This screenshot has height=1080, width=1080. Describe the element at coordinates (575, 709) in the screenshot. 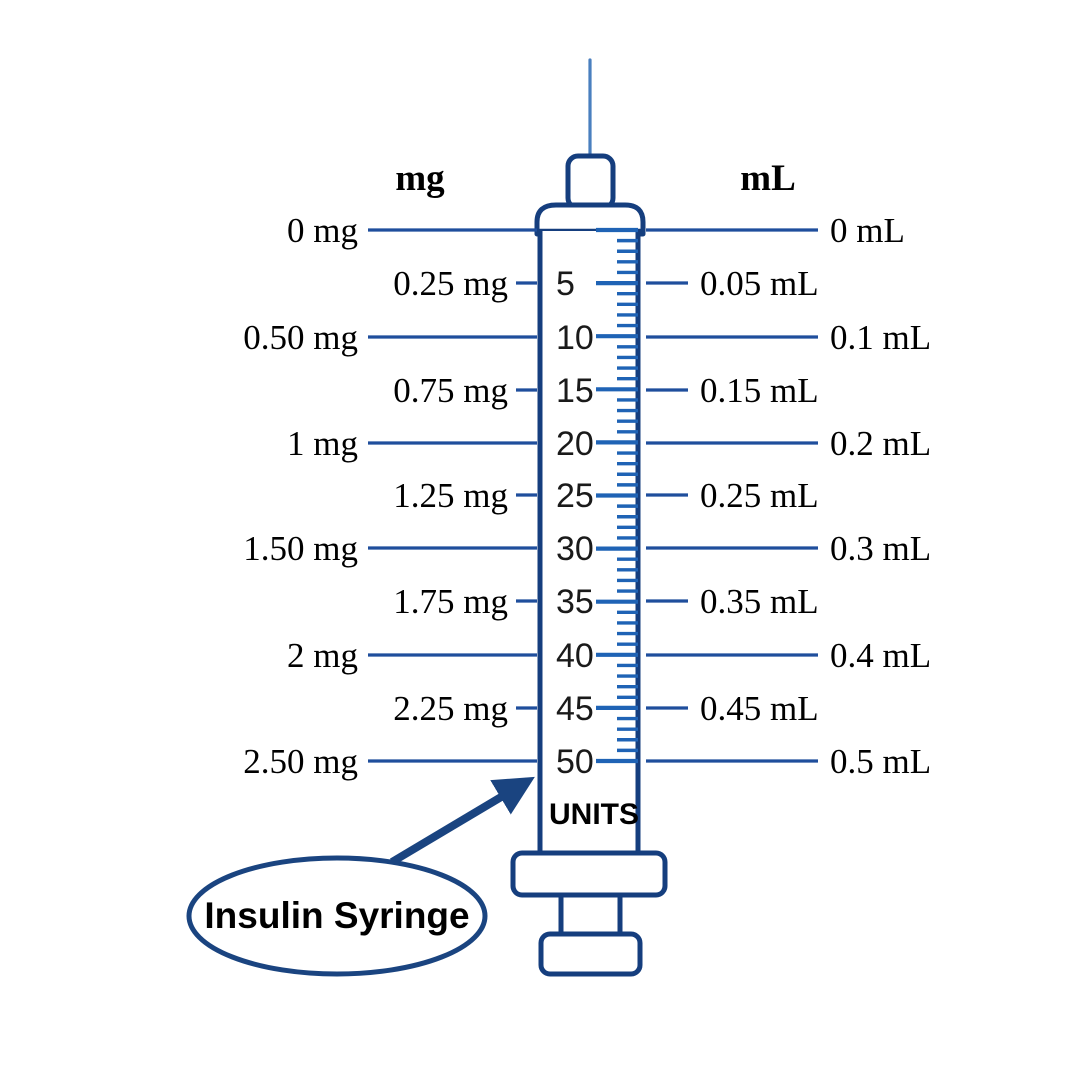

I see `barrel-unit-number: 45` at that location.